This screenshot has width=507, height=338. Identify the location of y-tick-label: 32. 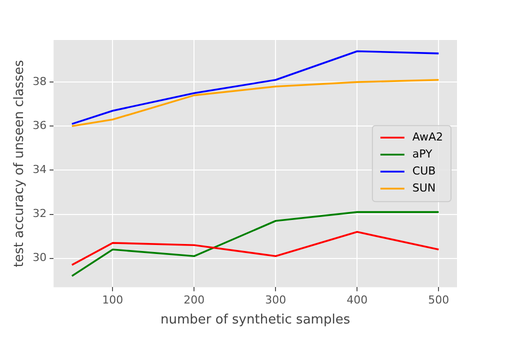
(39, 213).